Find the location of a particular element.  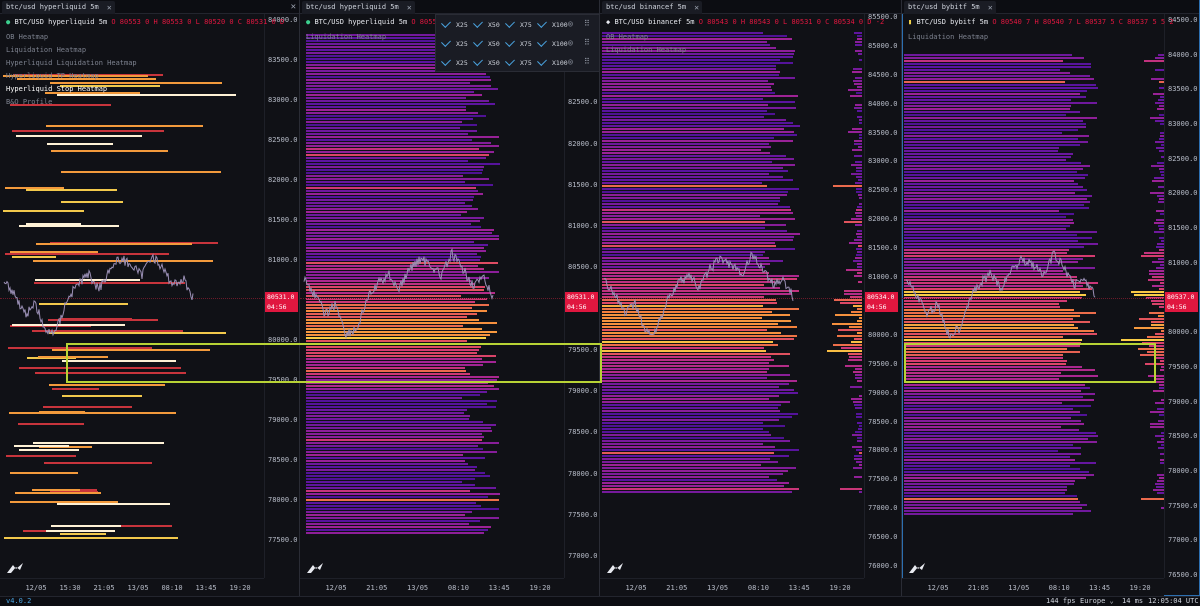

price-tick-label: 82000.0 is located at coordinates (283, 180).